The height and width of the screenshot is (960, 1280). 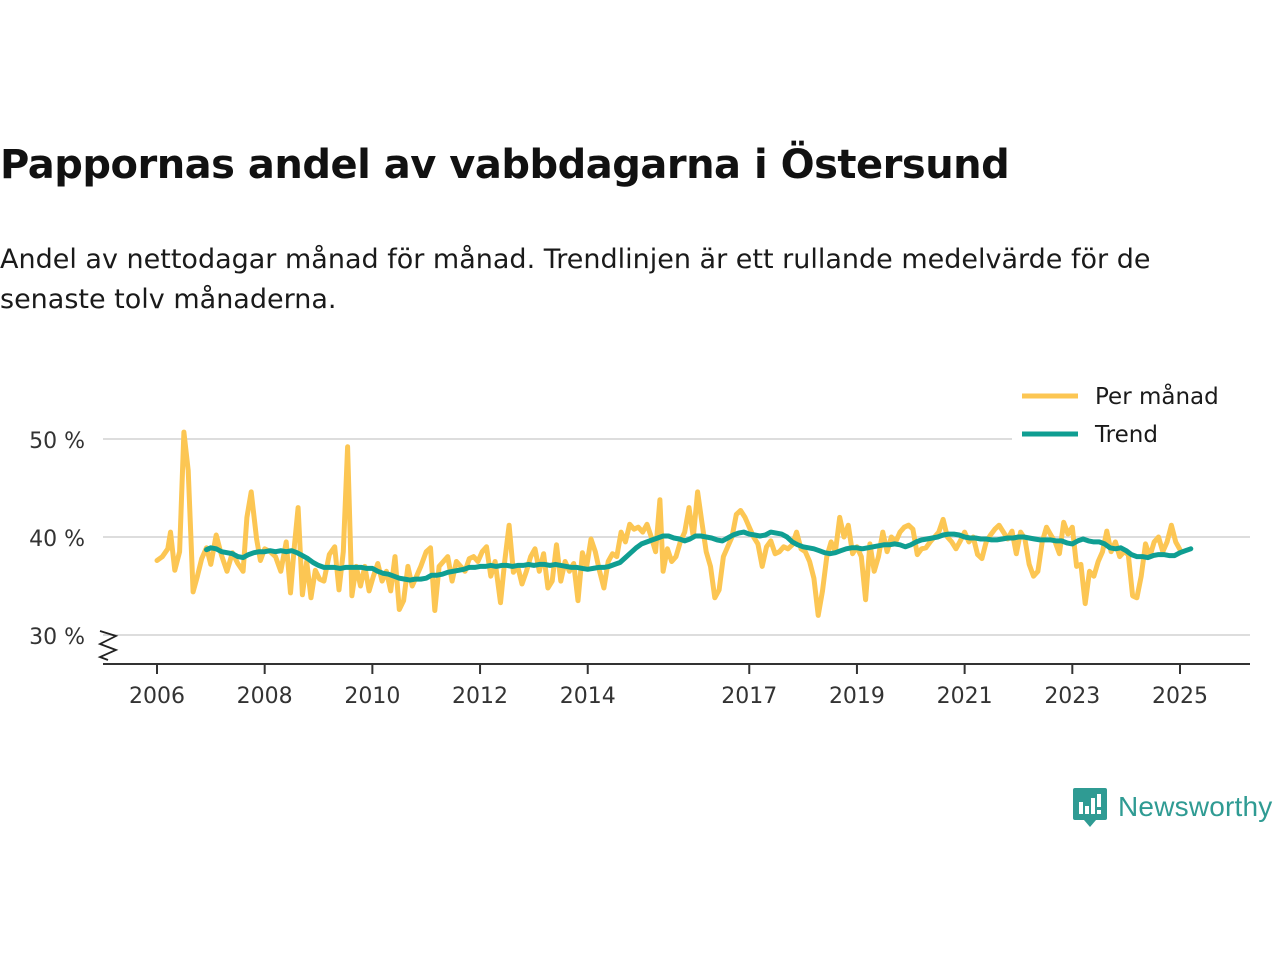 What do you see at coordinates (857, 696) in the screenshot?
I see `x-tick-label: 2019` at bounding box center [857, 696].